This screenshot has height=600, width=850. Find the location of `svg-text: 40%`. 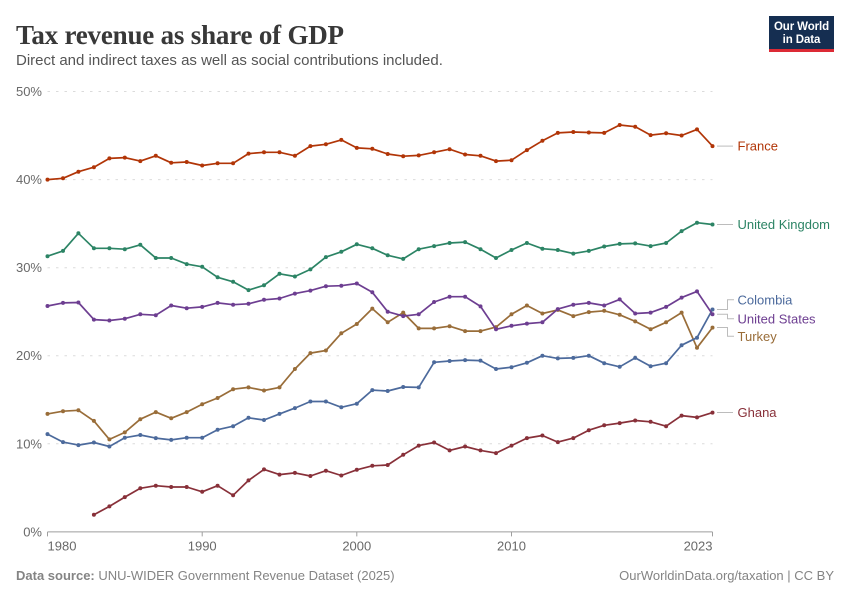

svg-text: 40% is located at coordinates (29, 179).